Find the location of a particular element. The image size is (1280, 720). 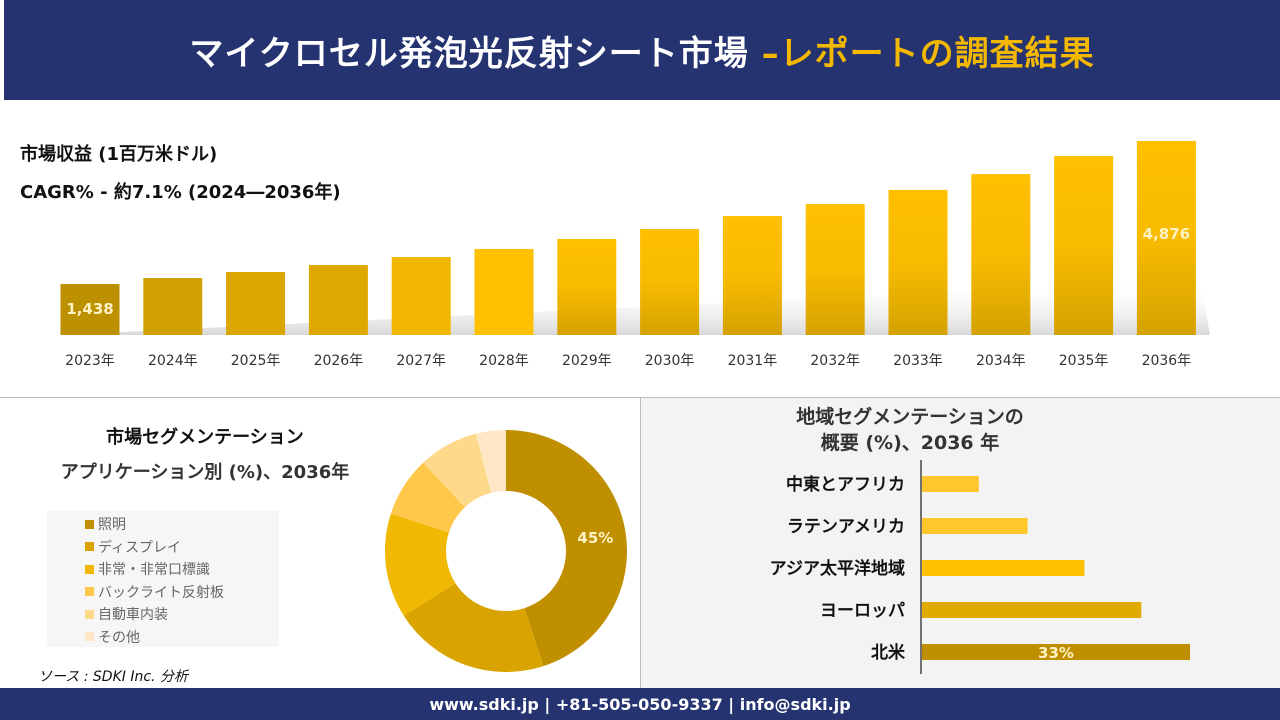

cagr-label: CAGR% - 約7.1% (2024―2036年) is located at coordinates (180, 192).